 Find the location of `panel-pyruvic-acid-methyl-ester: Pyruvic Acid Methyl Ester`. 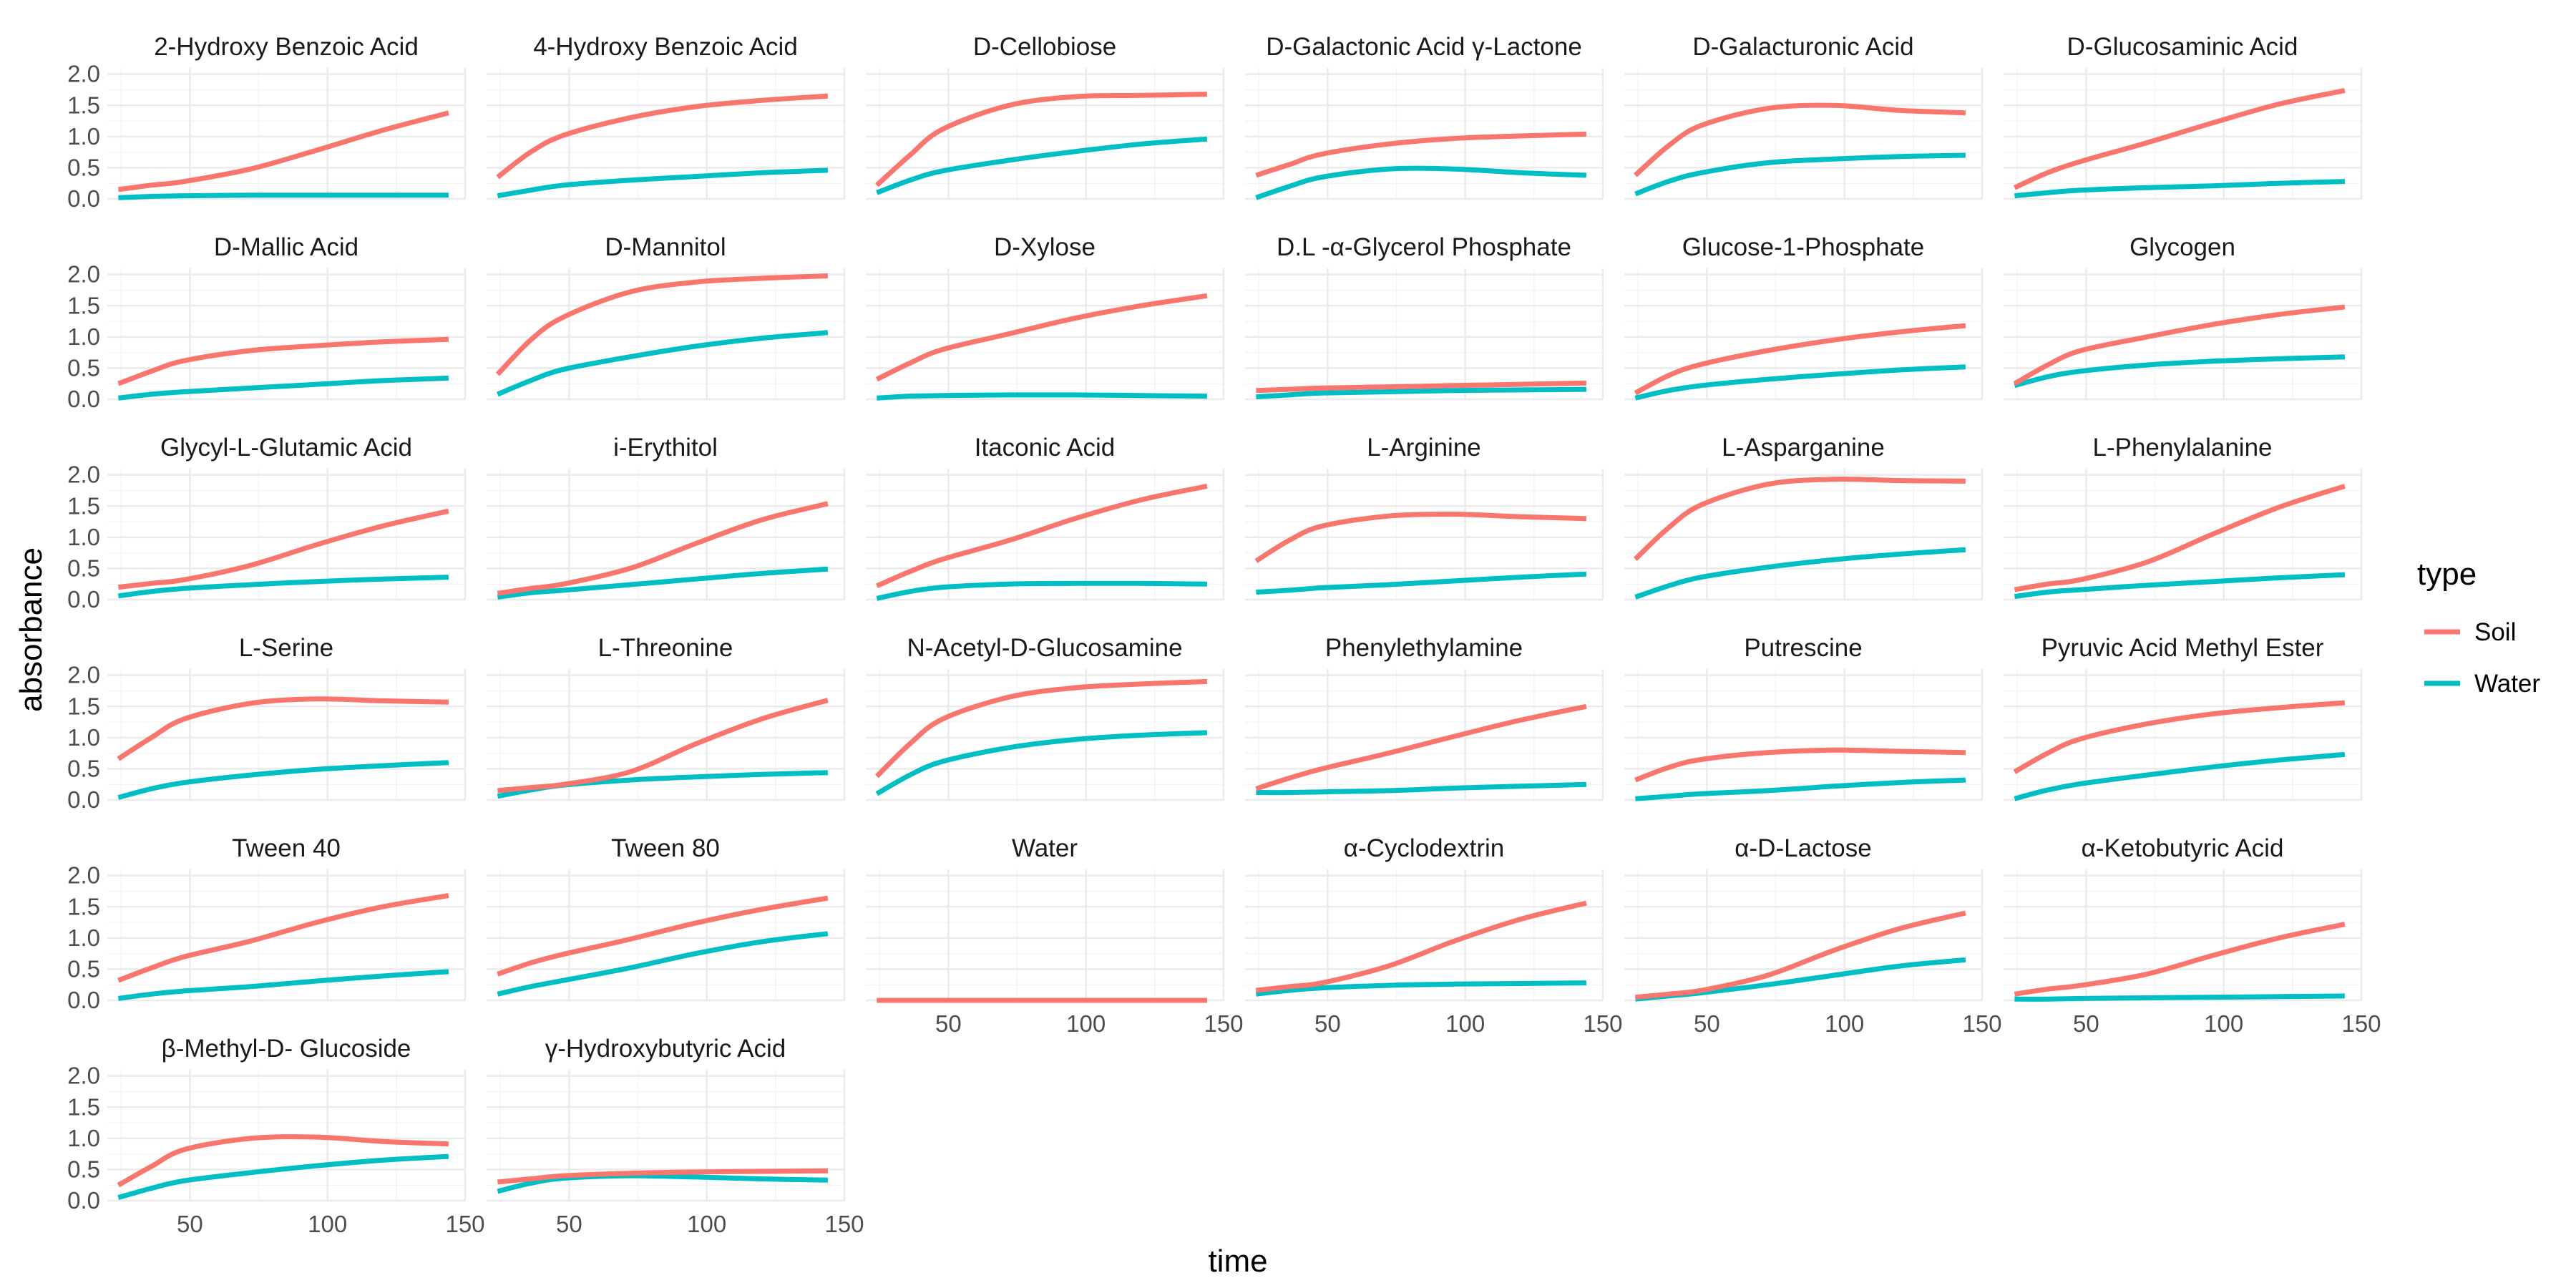

panel-pyruvic-acid-methyl-ester: Pyruvic Acid Methyl Ester is located at coordinates (2183, 717).